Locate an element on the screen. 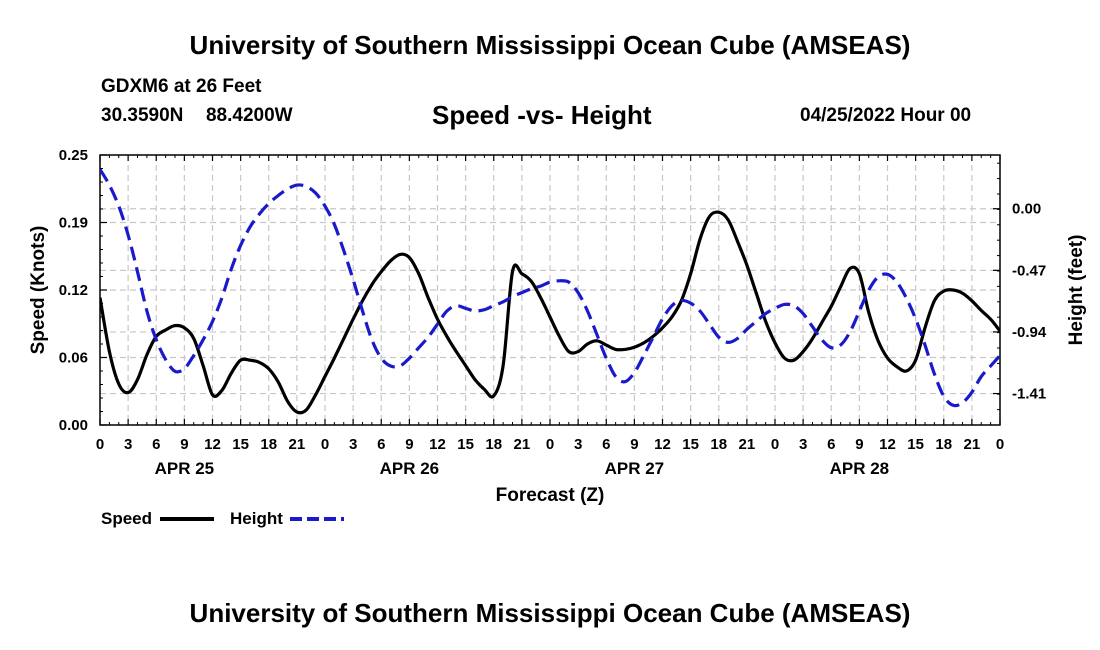 The width and height of the screenshot is (1100, 650). y-right-tick-label: -0.94 is located at coordinates (1029, 332).